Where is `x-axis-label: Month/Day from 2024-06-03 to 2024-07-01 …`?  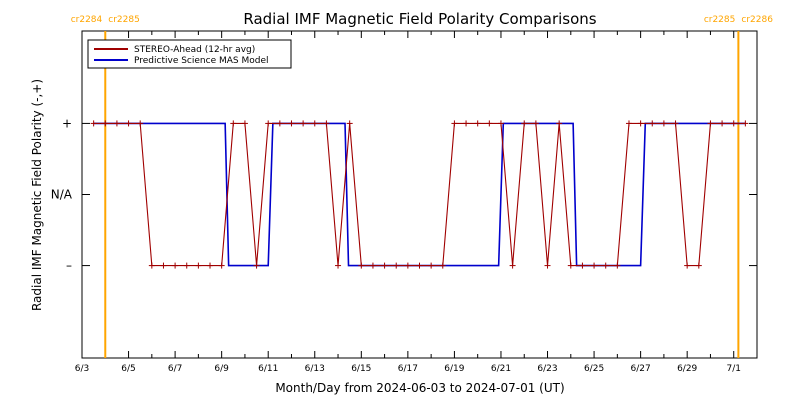
x-axis-label: Month/Day from 2024-06-03 to 2024-07-01 … is located at coordinates (419, 388).